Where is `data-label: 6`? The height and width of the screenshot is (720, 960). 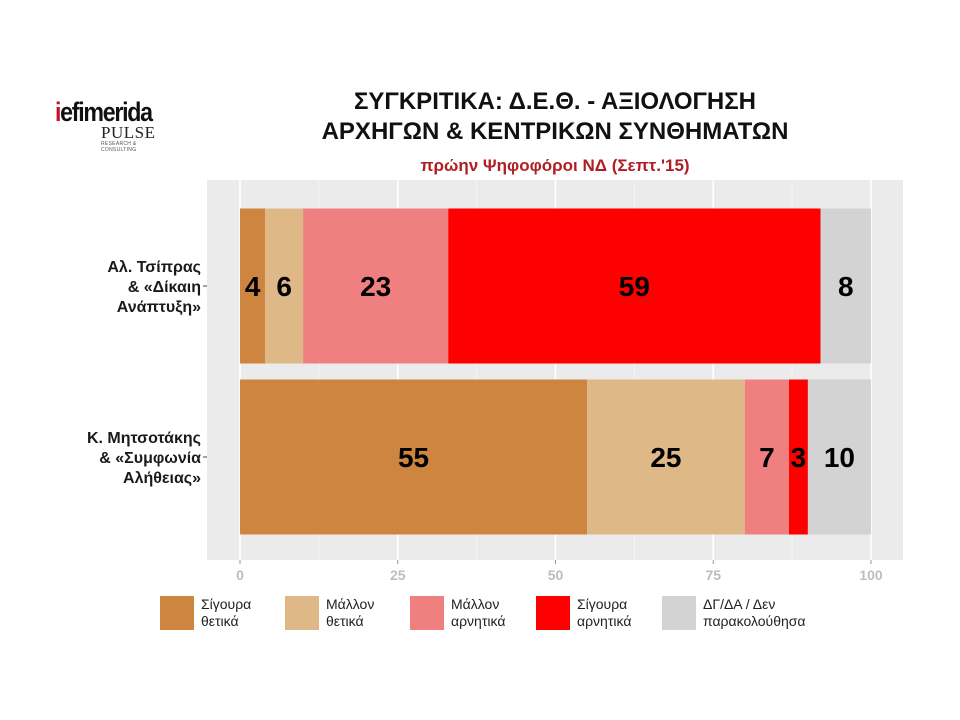 data-label: 6 is located at coordinates (284, 286).